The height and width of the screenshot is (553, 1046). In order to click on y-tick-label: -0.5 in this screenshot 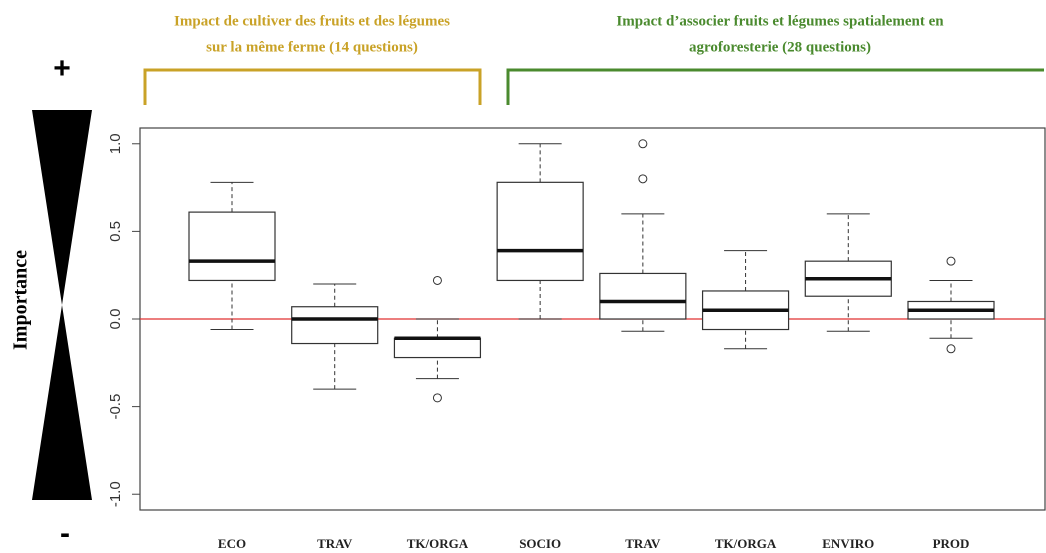, I will do `click(115, 407)`.